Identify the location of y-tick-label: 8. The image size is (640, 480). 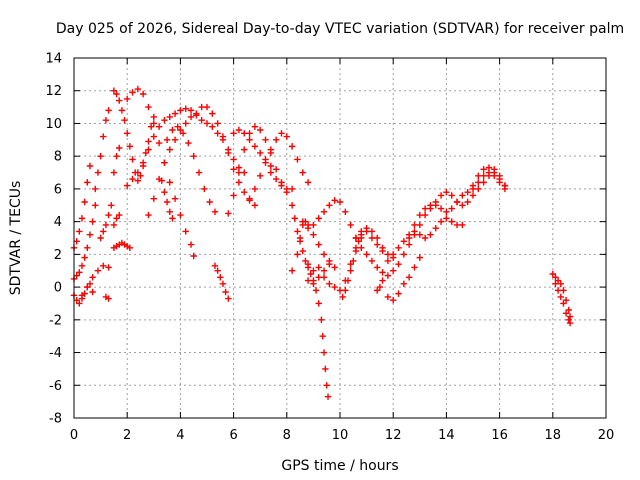
(58, 157).